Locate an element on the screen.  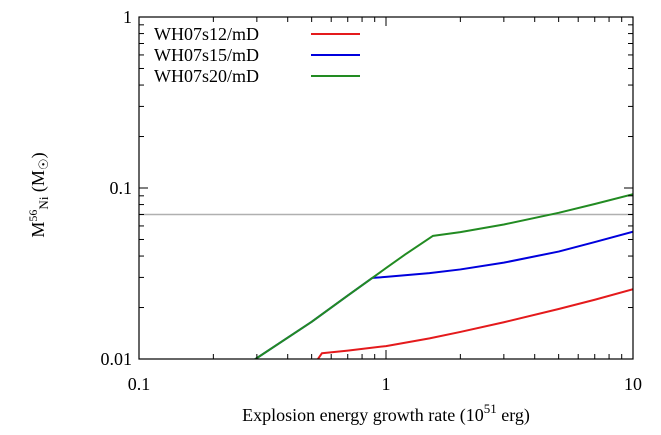
x-axis-label-suffix: erg) is located at coordinates (513, 415).